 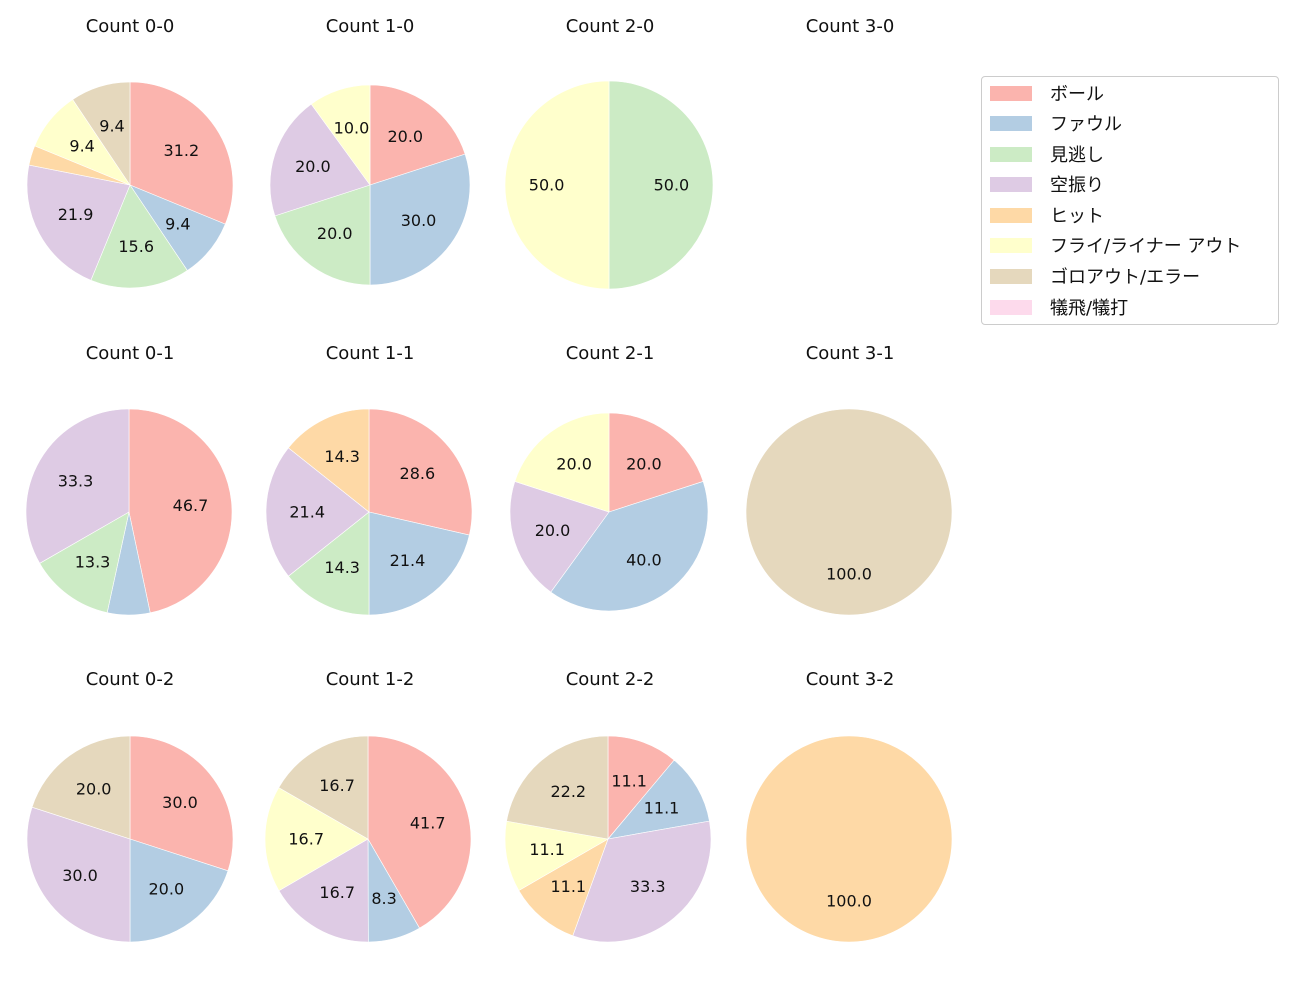 What do you see at coordinates (610, 679) in the screenshot?
I see `pie-title: Count 2-2` at bounding box center [610, 679].